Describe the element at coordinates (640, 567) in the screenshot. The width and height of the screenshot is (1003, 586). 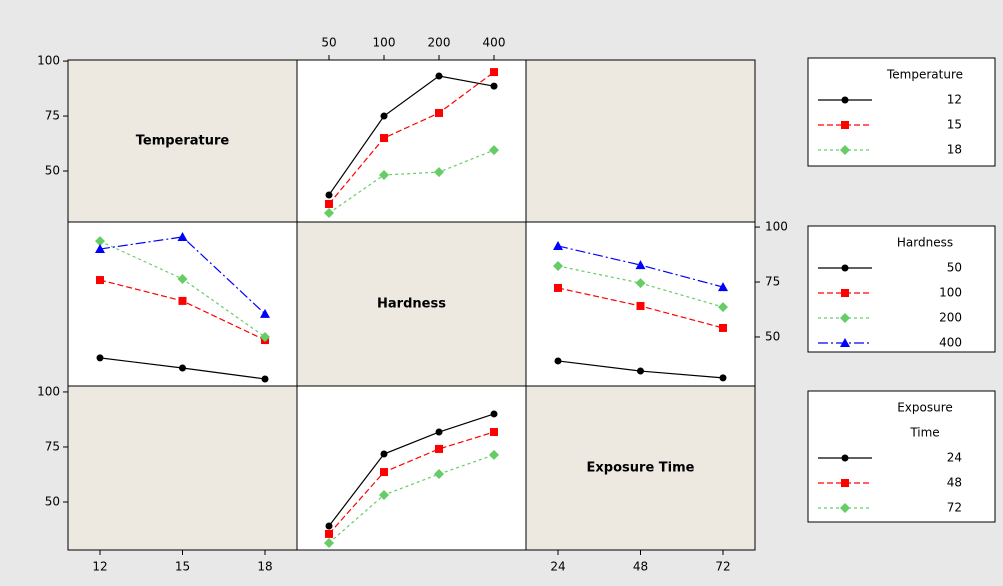
I see `x-tick-label: 48` at that location.